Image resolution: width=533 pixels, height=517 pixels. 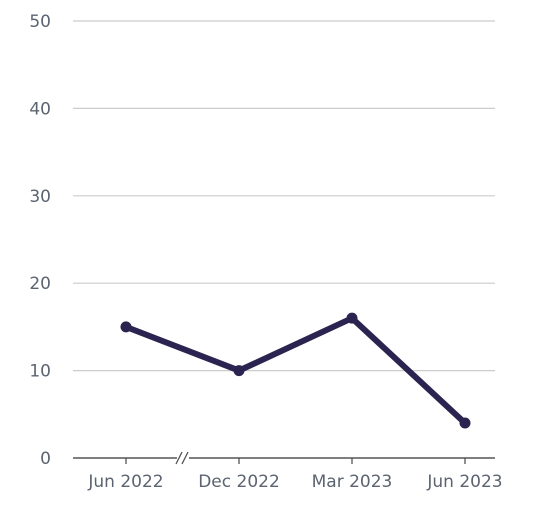 I want to click on x-tick-label: Jun 2022, so click(x=125, y=482).